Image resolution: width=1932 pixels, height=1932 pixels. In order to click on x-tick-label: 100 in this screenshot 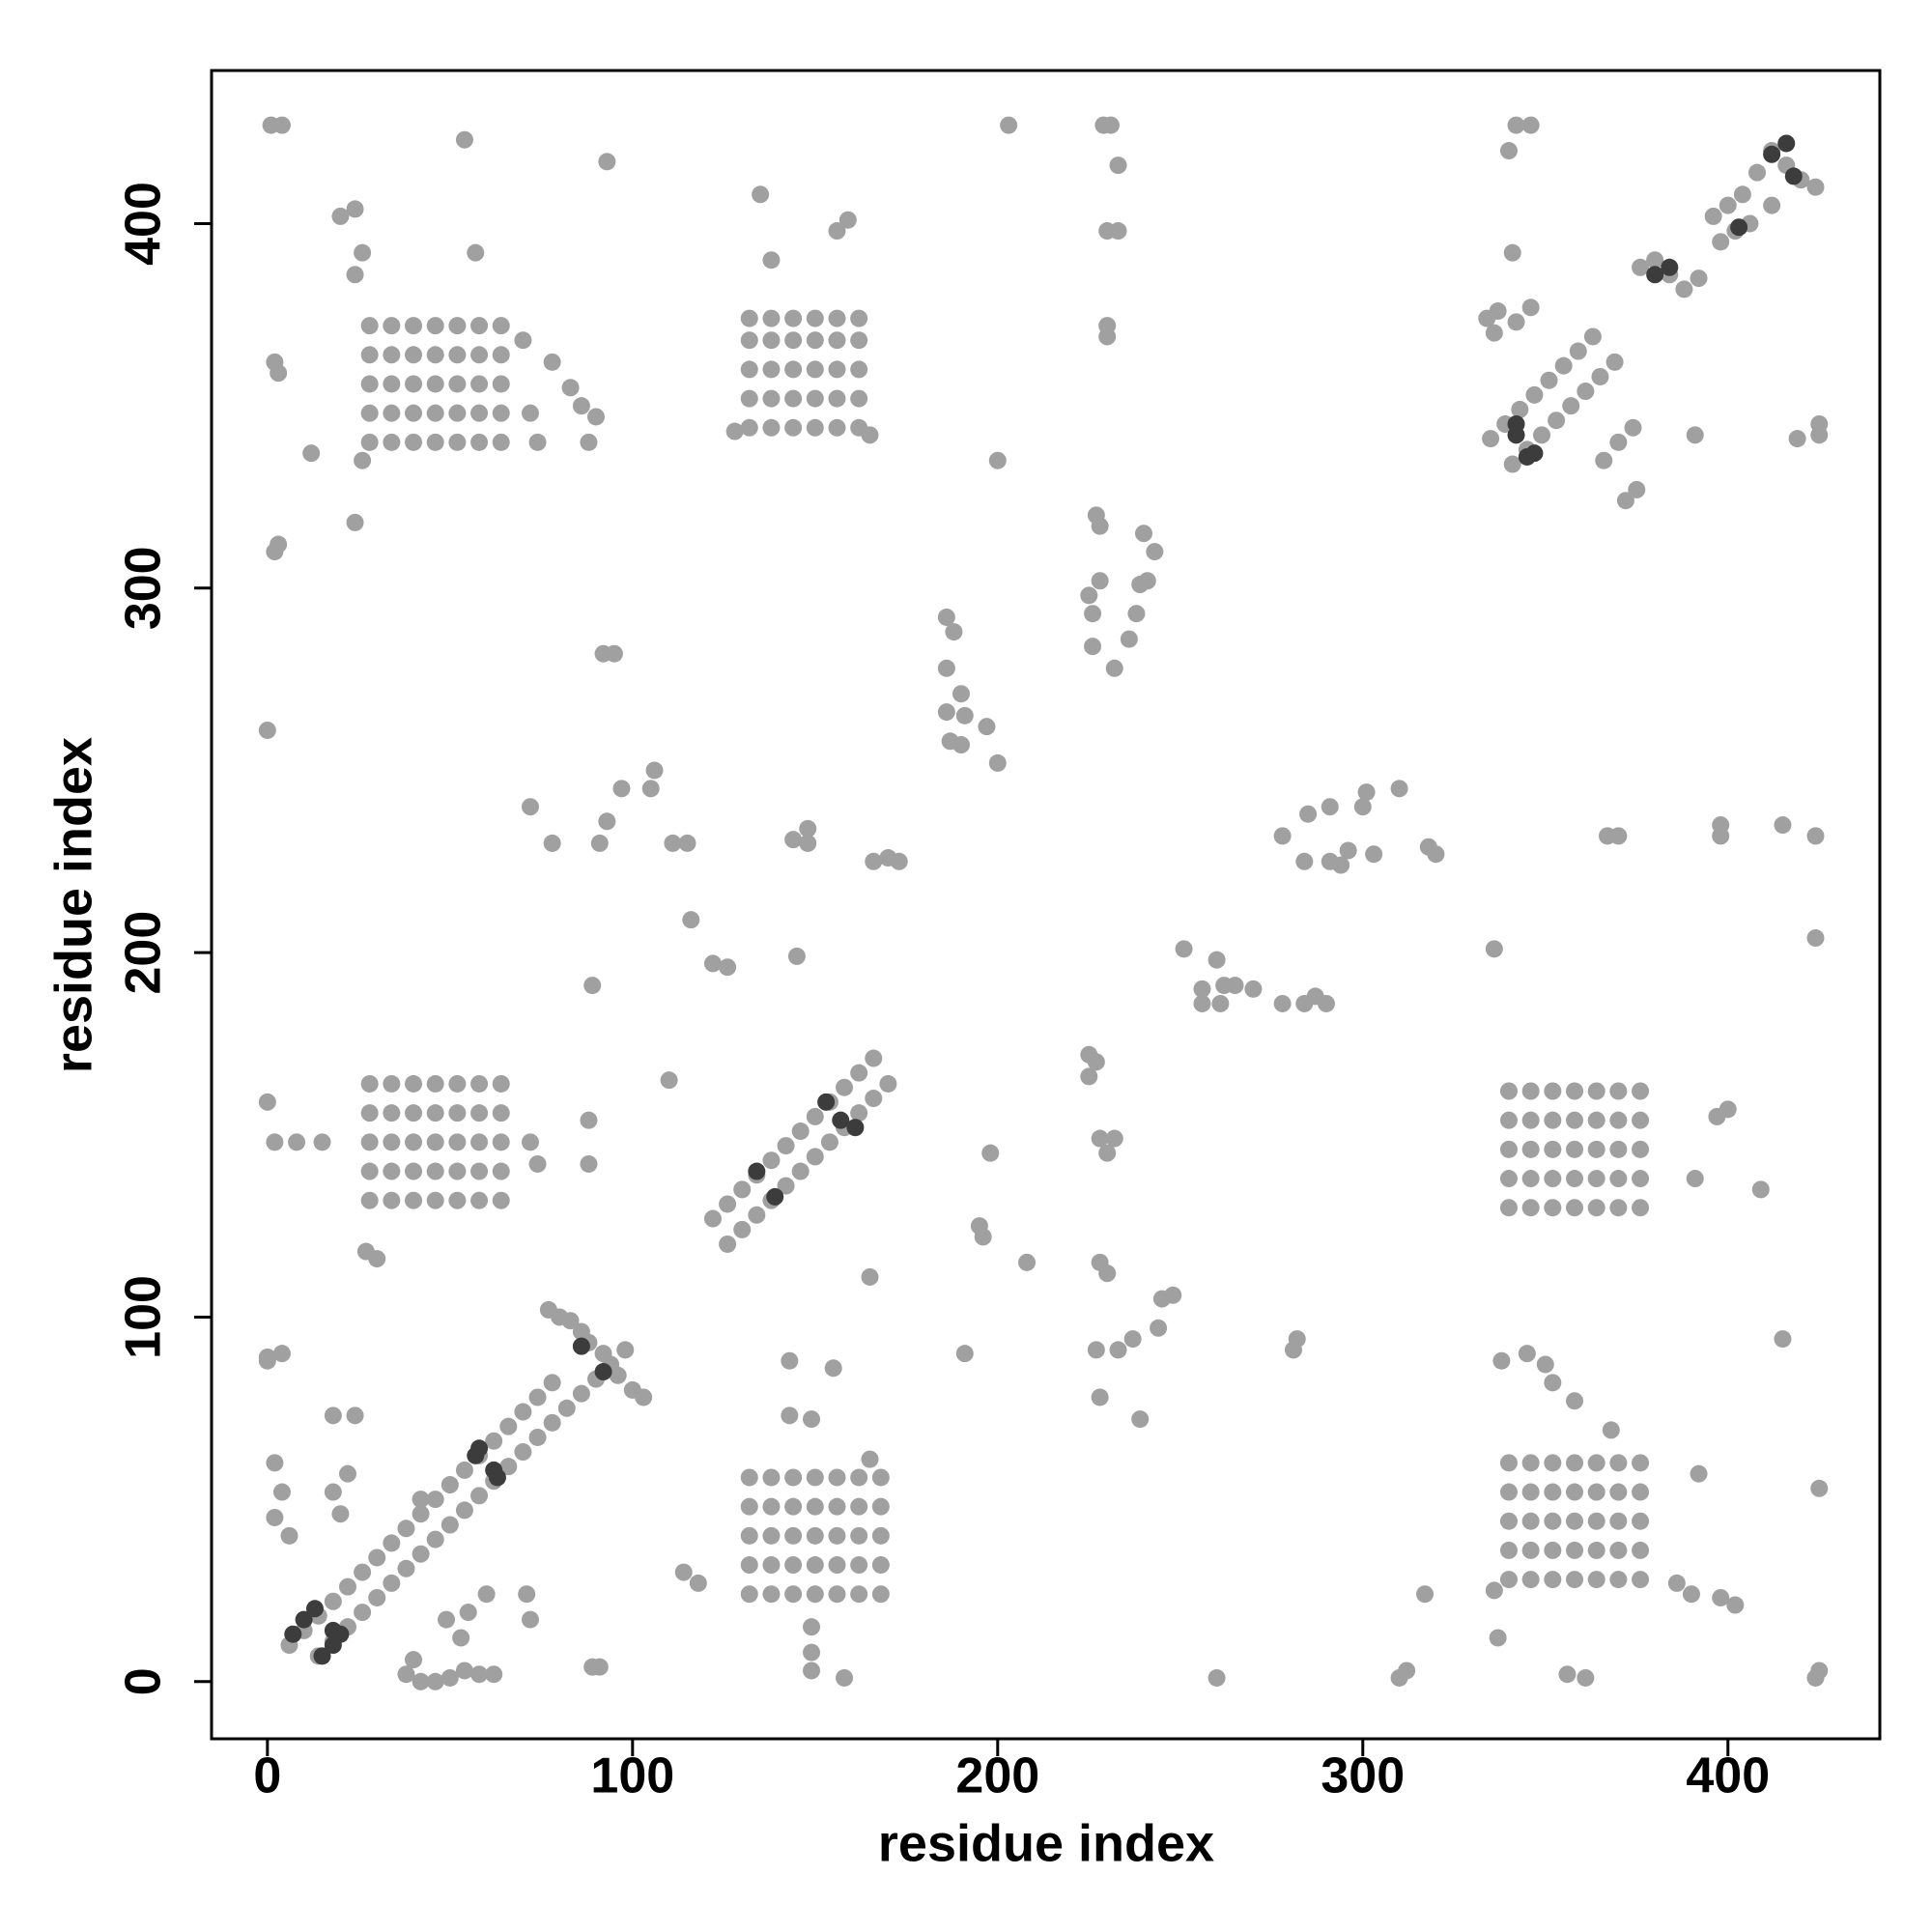, I will do `click(632, 1776)`.